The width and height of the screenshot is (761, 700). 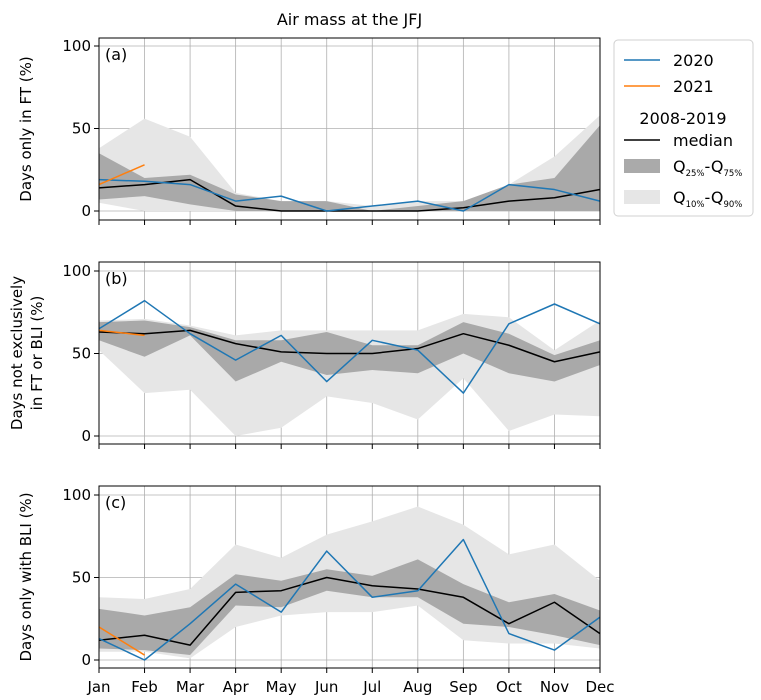 I want to click on y-axis-label: Days only with BLI (%), so click(x=26, y=576).